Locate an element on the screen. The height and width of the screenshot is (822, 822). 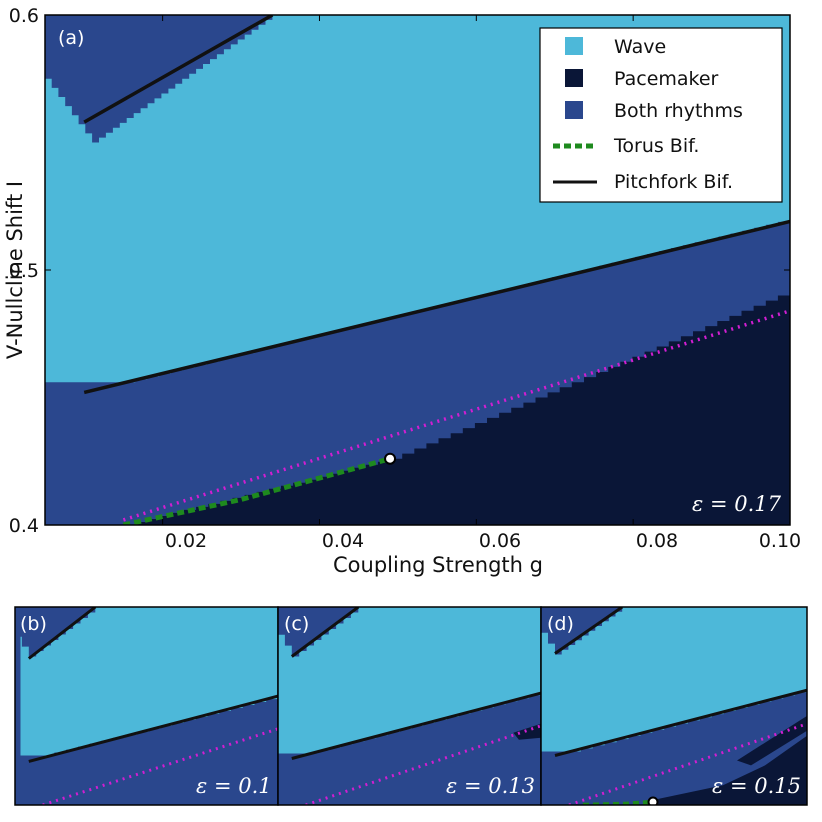
epsilon-label-a: ε = 0.17 is located at coordinates (737, 504).